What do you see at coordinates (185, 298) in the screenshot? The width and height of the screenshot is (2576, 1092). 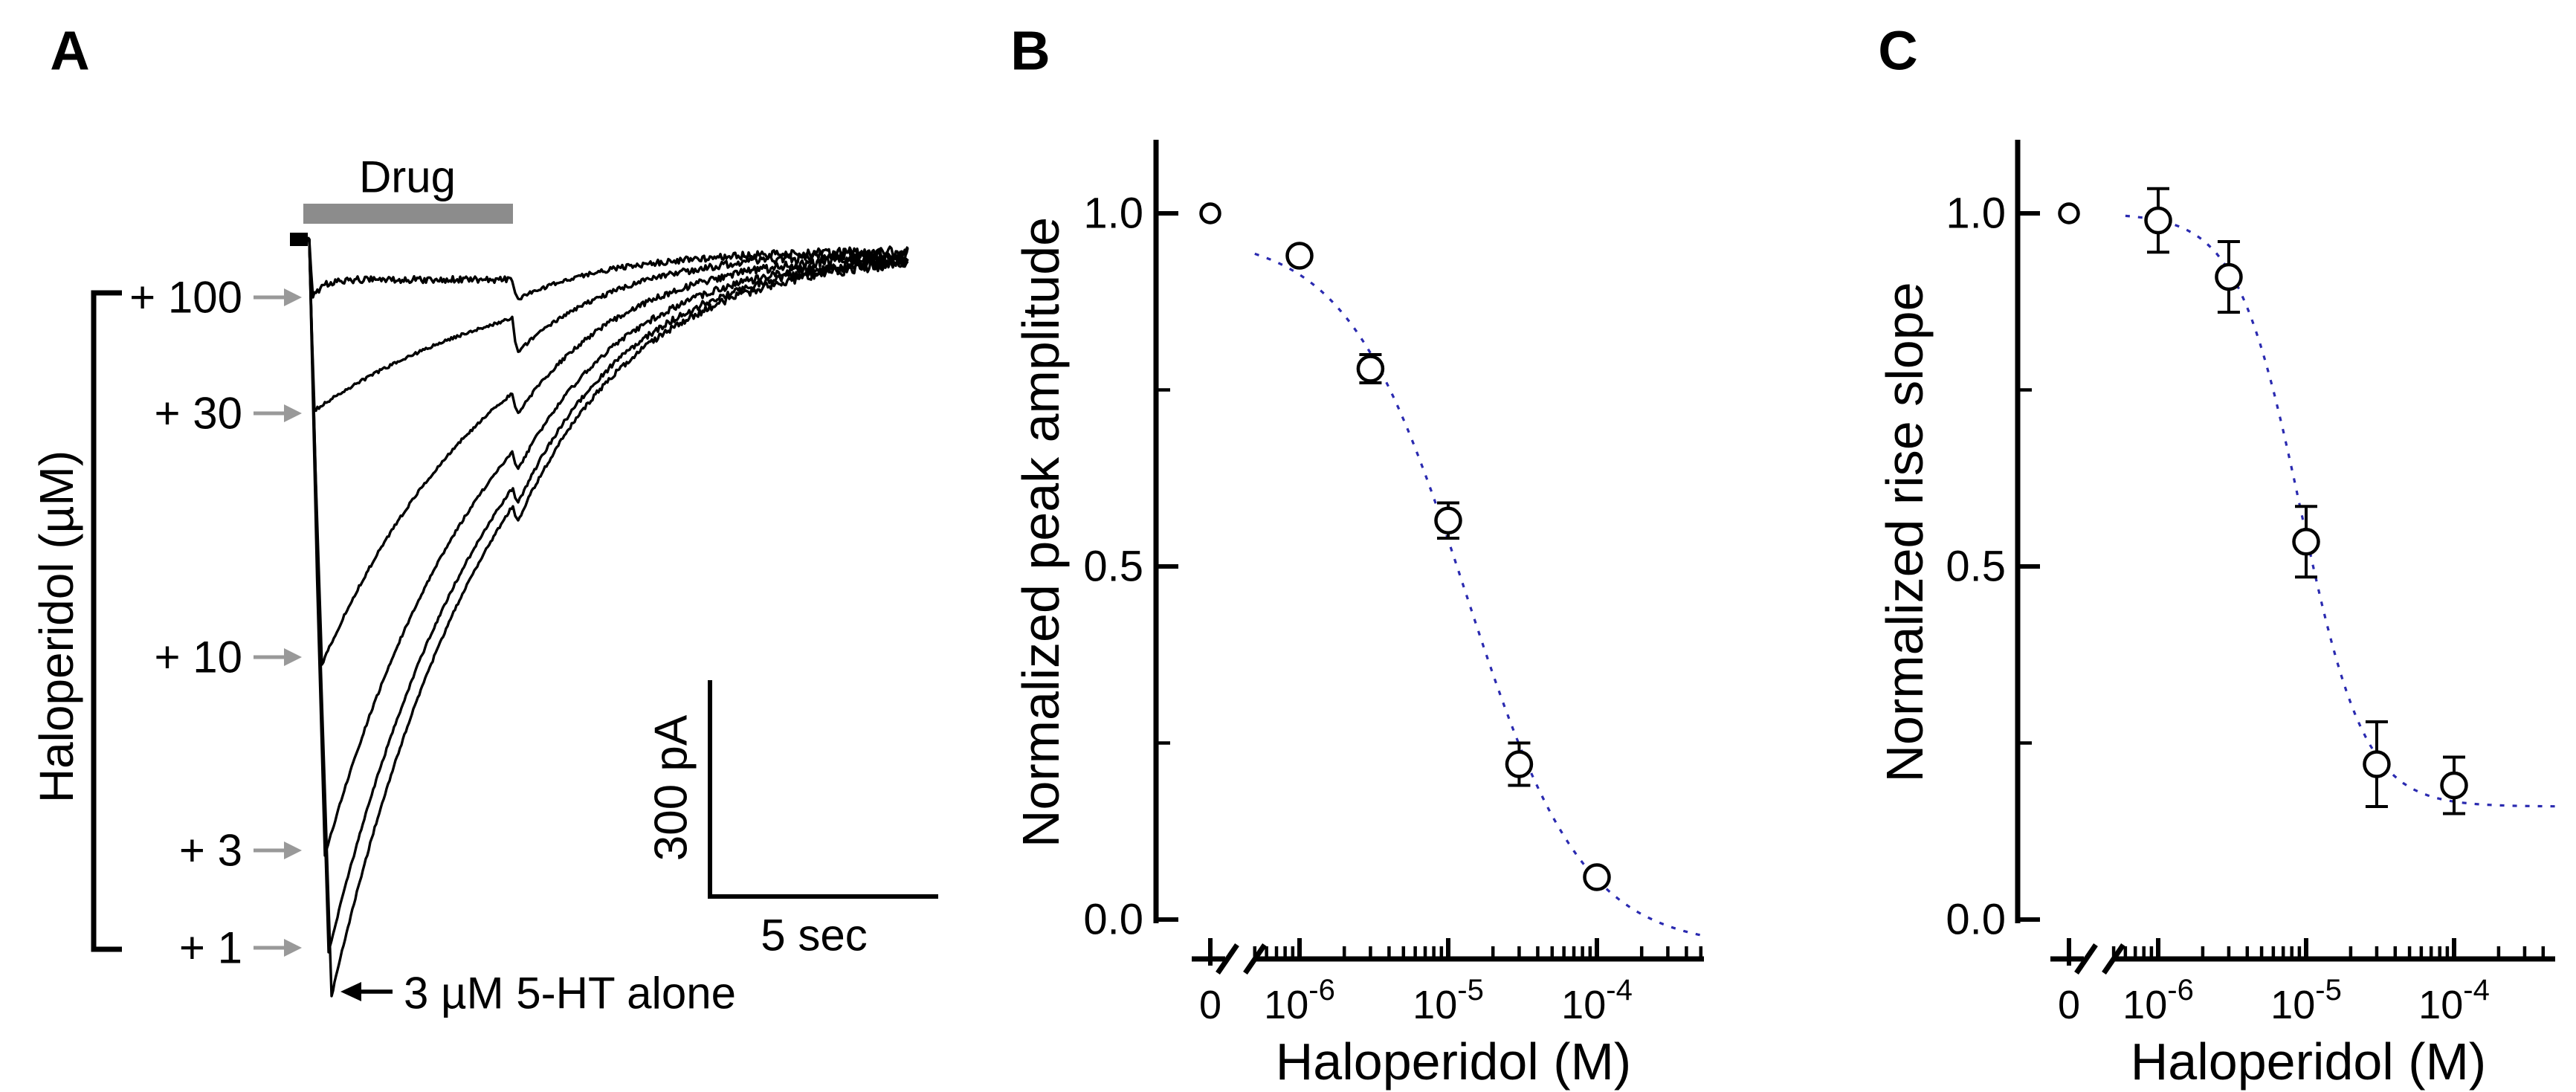 I see `trace-concentration-label: + 100` at bounding box center [185, 298].